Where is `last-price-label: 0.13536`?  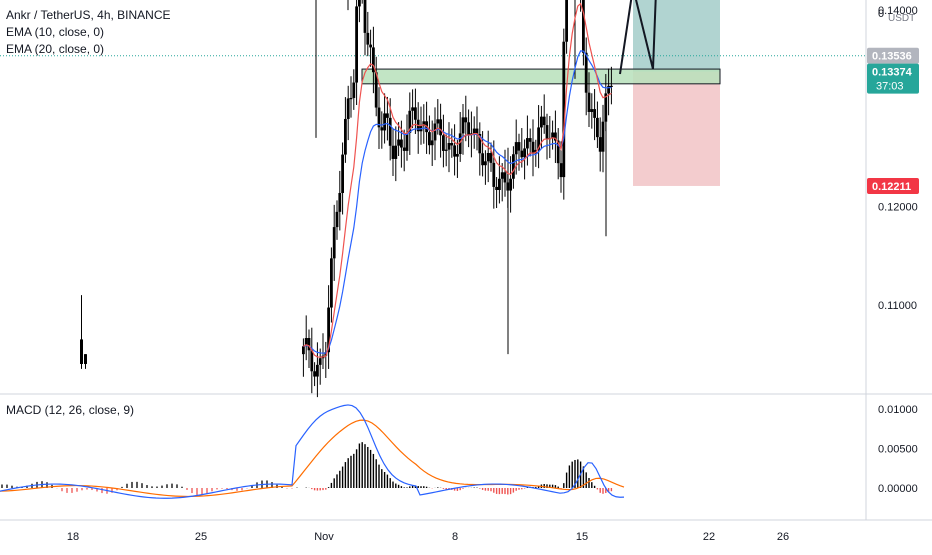
last-price-label: 0.13536 is located at coordinates (892, 57).